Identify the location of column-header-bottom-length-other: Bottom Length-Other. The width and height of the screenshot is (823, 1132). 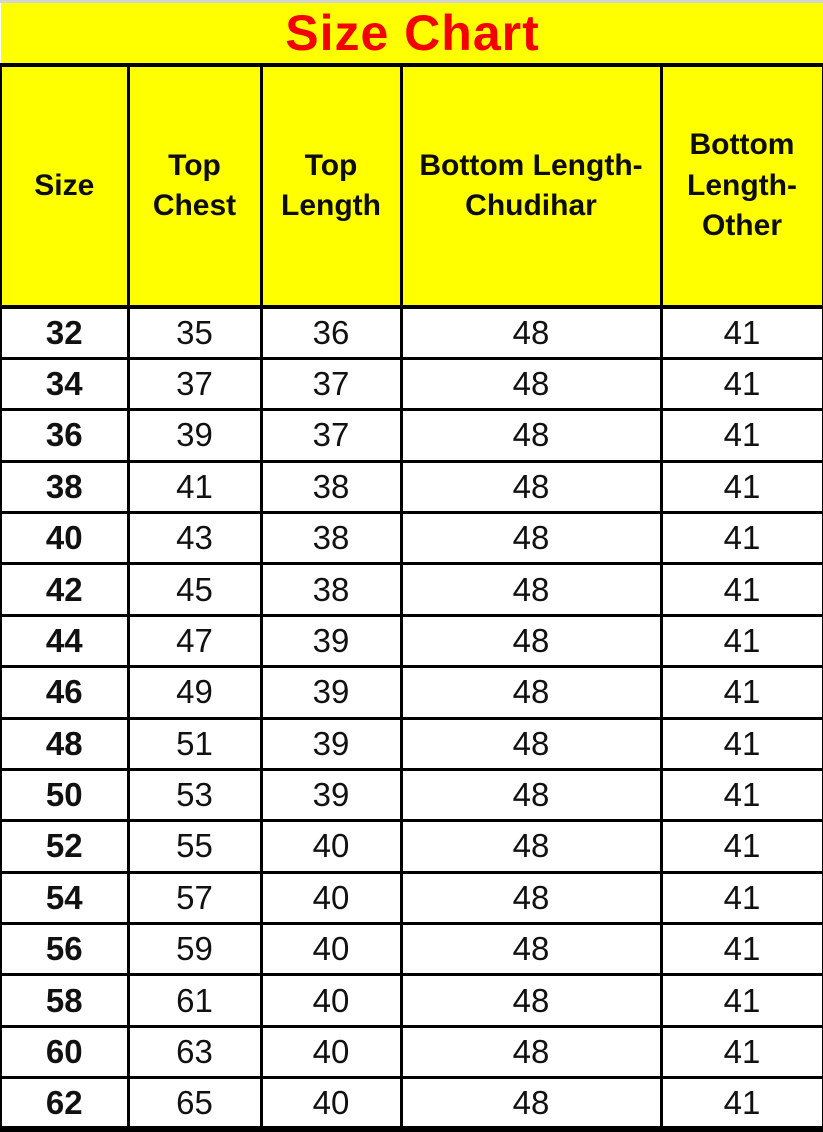
(741, 186).